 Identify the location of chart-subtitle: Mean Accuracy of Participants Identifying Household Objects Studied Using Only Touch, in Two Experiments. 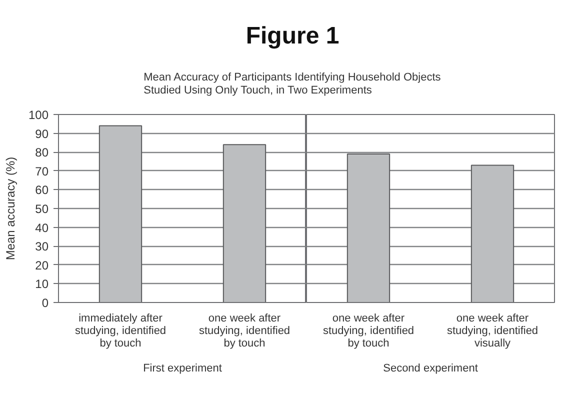
(293, 83).